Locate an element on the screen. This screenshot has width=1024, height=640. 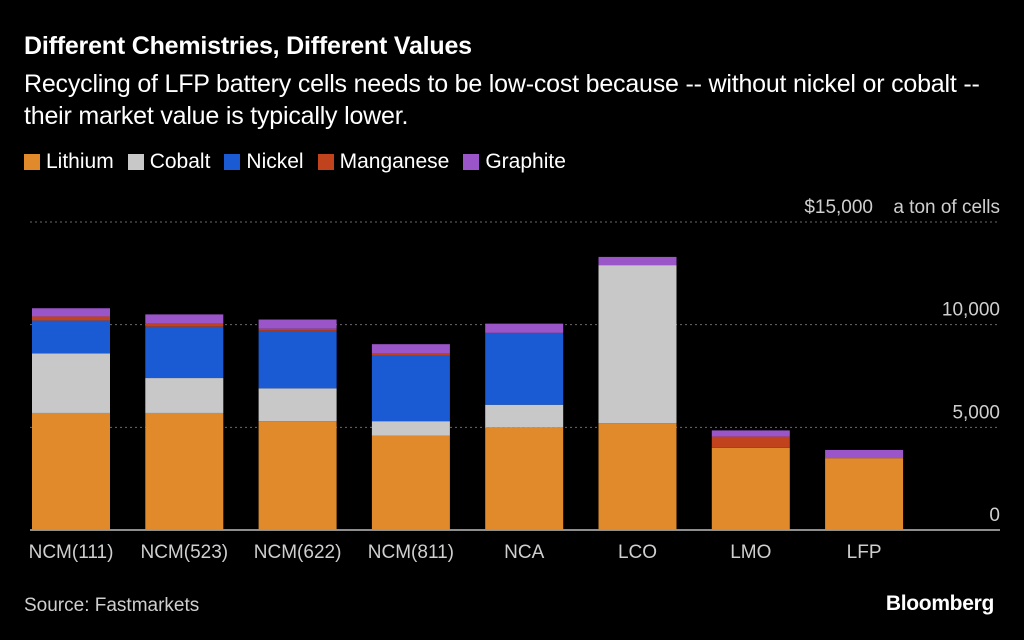
chart-title: Different Chemistries, Different Values is located at coordinates (248, 46).